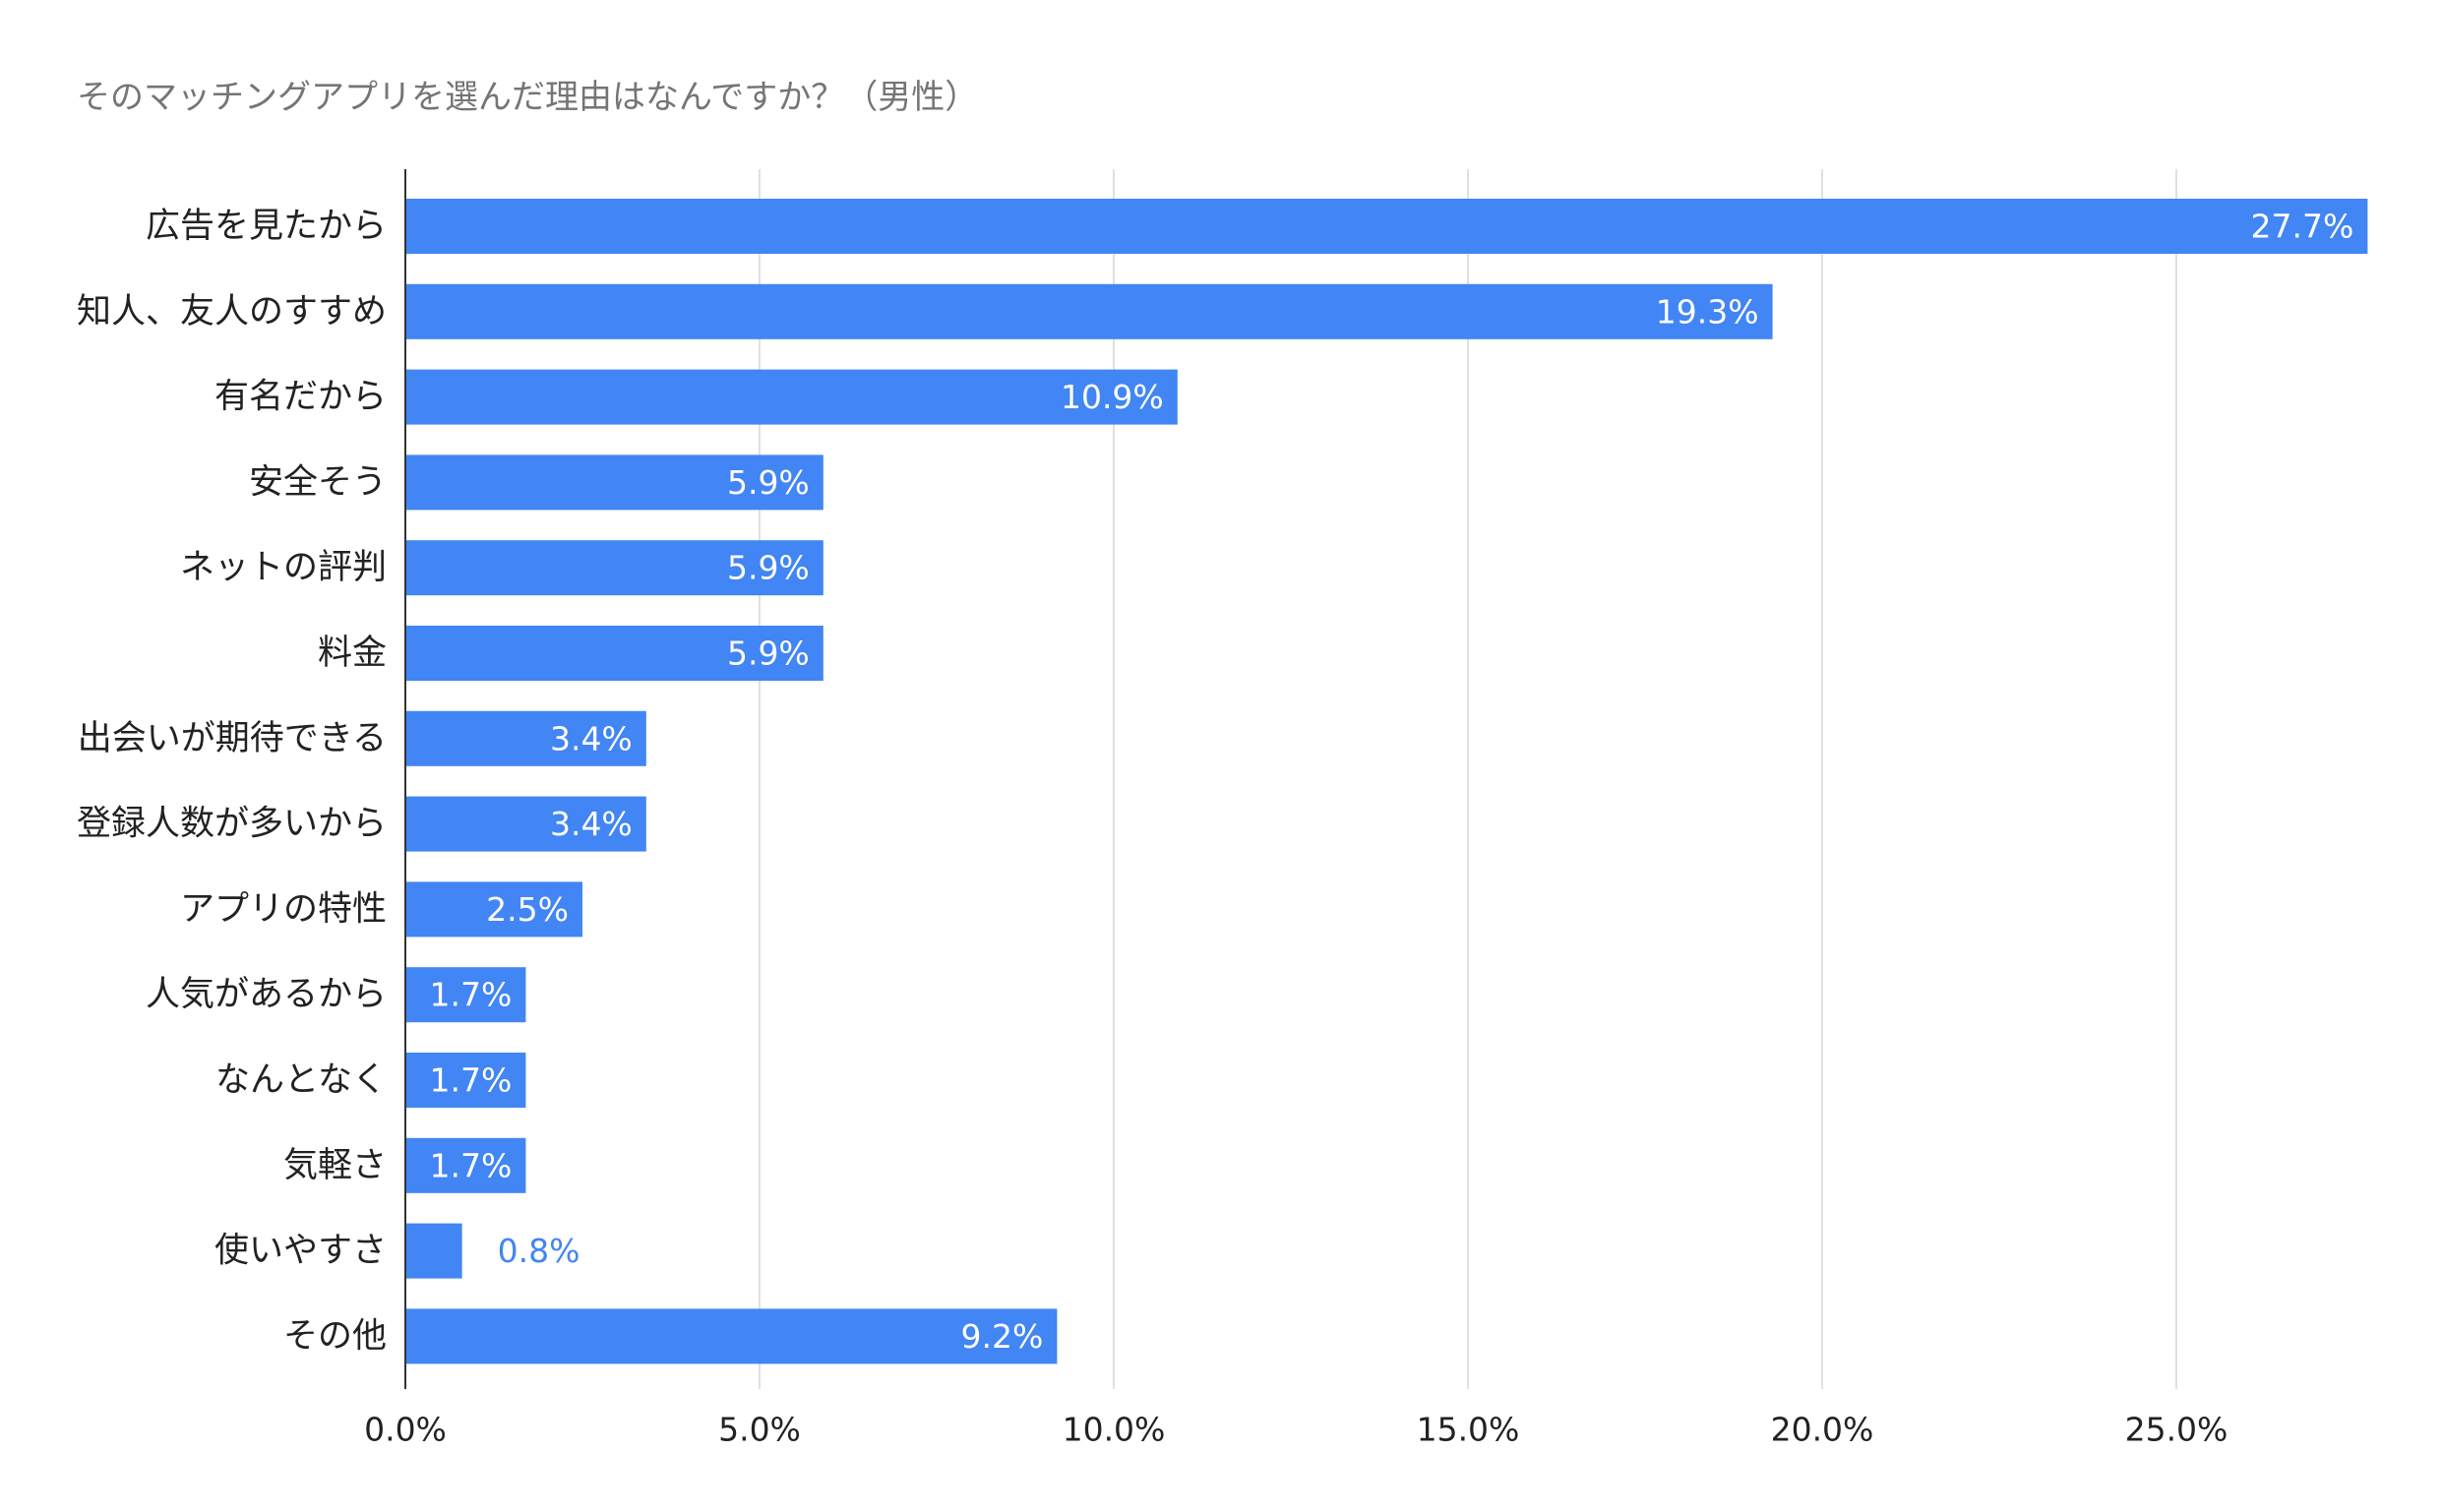  What do you see at coordinates (1002, 1337) in the screenshot?
I see `data-label: 9.2%` at bounding box center [1002, 1337].